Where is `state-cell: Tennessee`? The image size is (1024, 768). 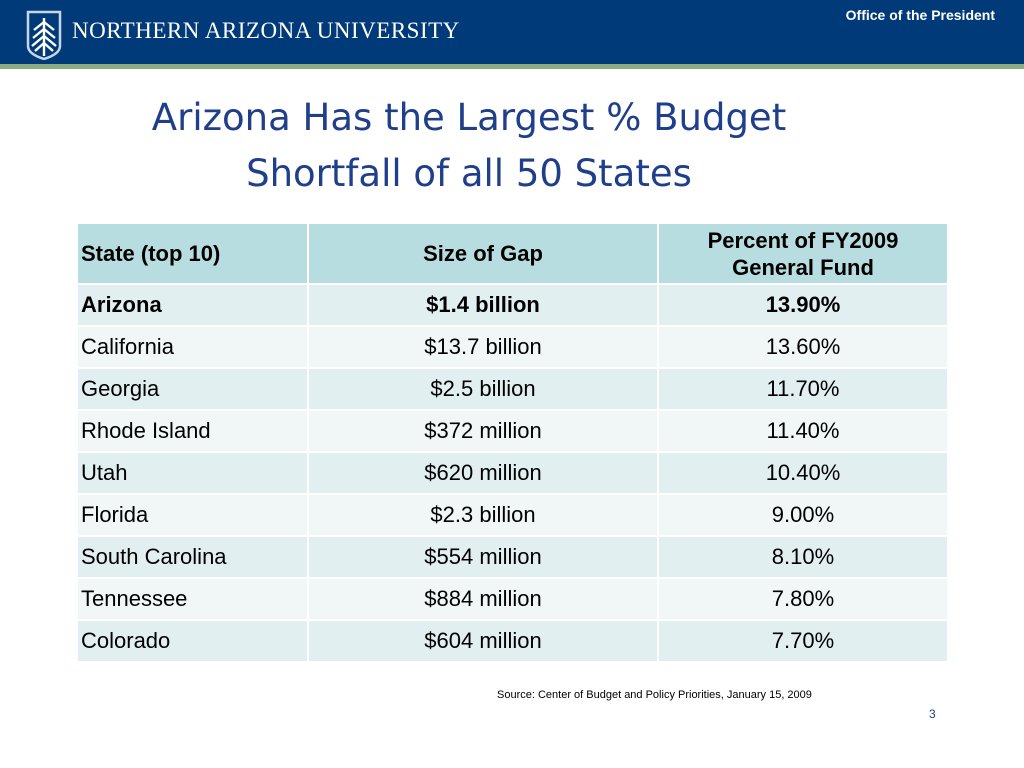
state-cell: Tennessee is located at coordinates (192, 599).